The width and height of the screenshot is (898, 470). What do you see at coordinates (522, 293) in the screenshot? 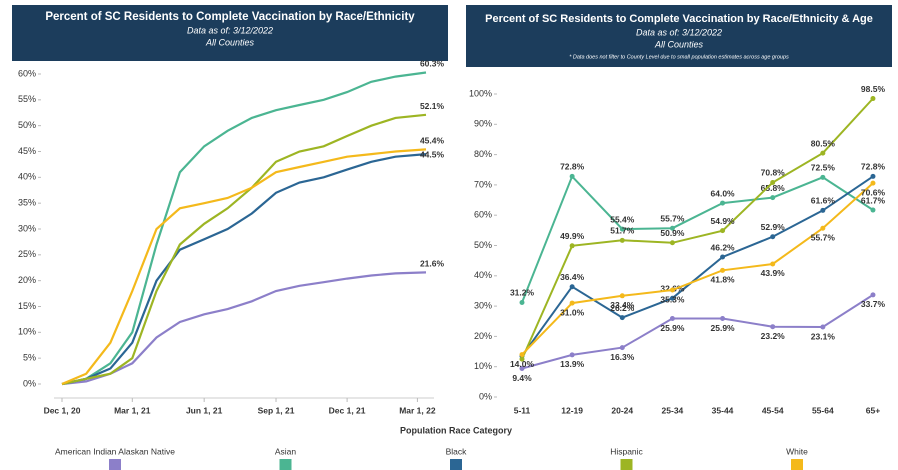
I see `value-label: 31.2%` at bounding box center [522, 293].